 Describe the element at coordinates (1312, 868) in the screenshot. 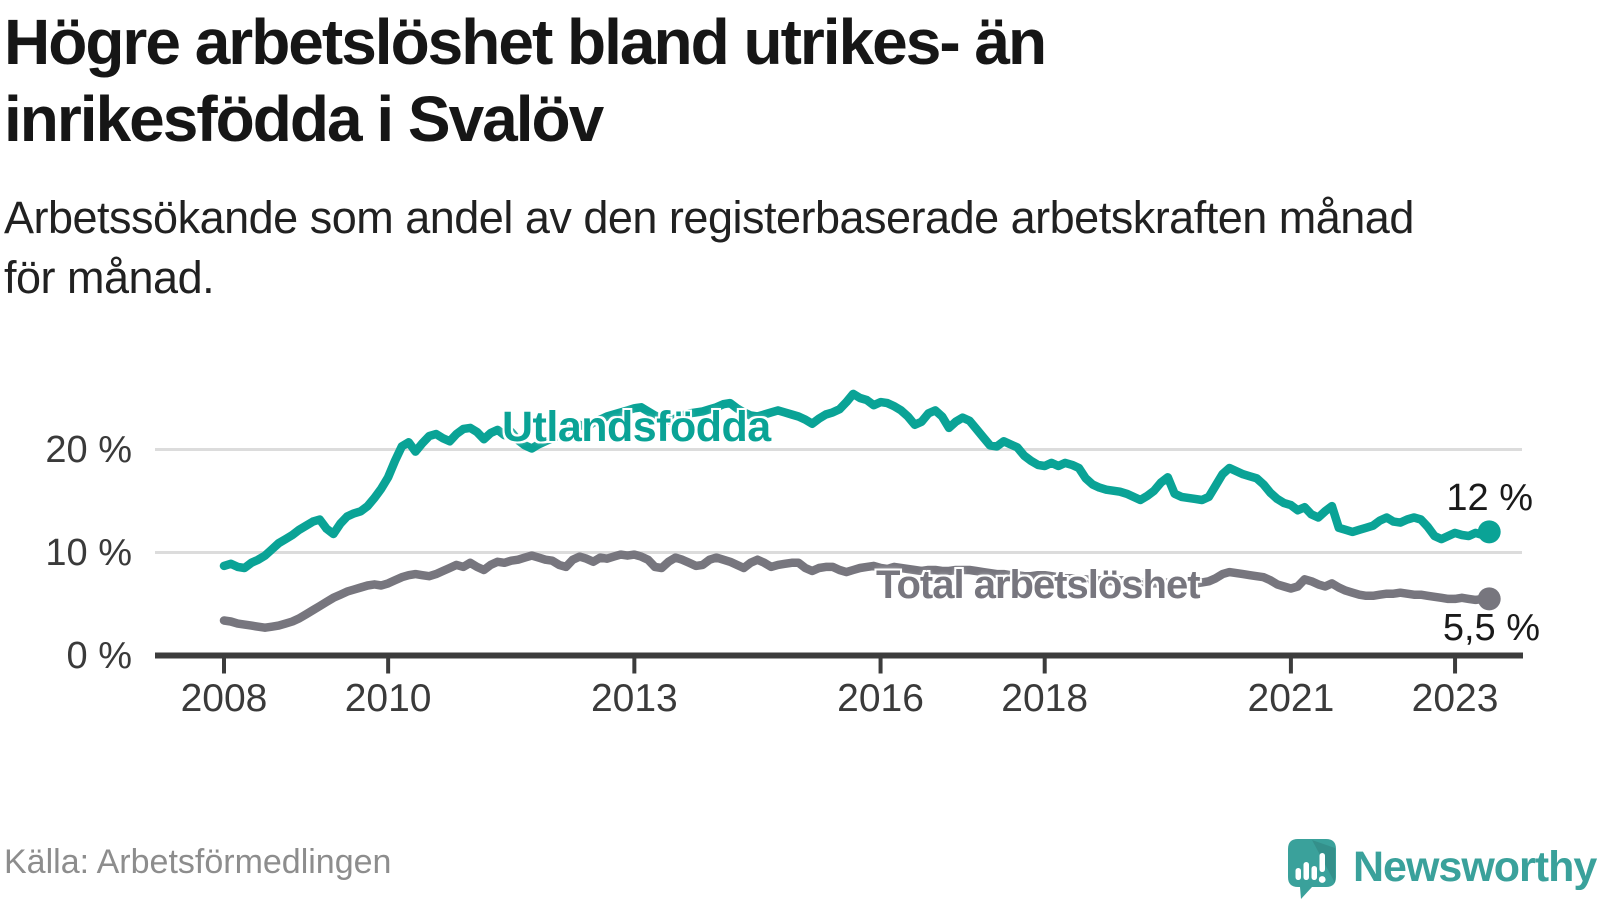

I see `newsworthy-bubble-chart-icon` at that location.